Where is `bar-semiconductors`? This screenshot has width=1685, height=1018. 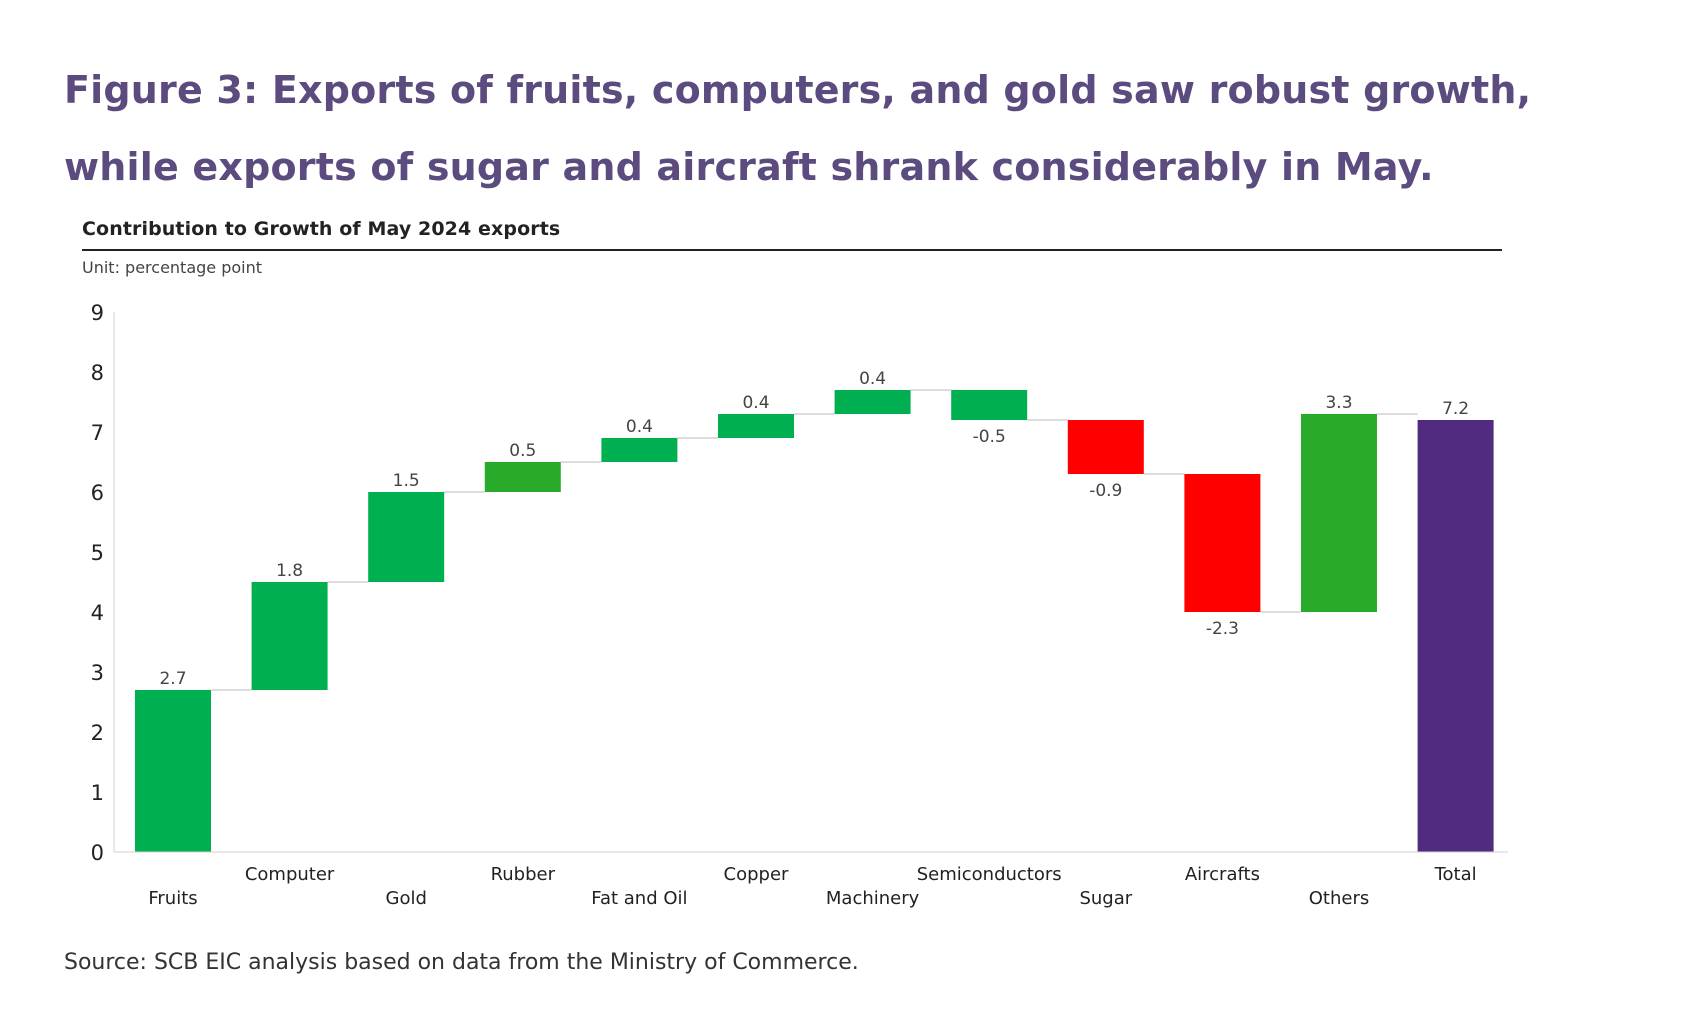 bar-semiconductors is located at coordinates (989, 405).